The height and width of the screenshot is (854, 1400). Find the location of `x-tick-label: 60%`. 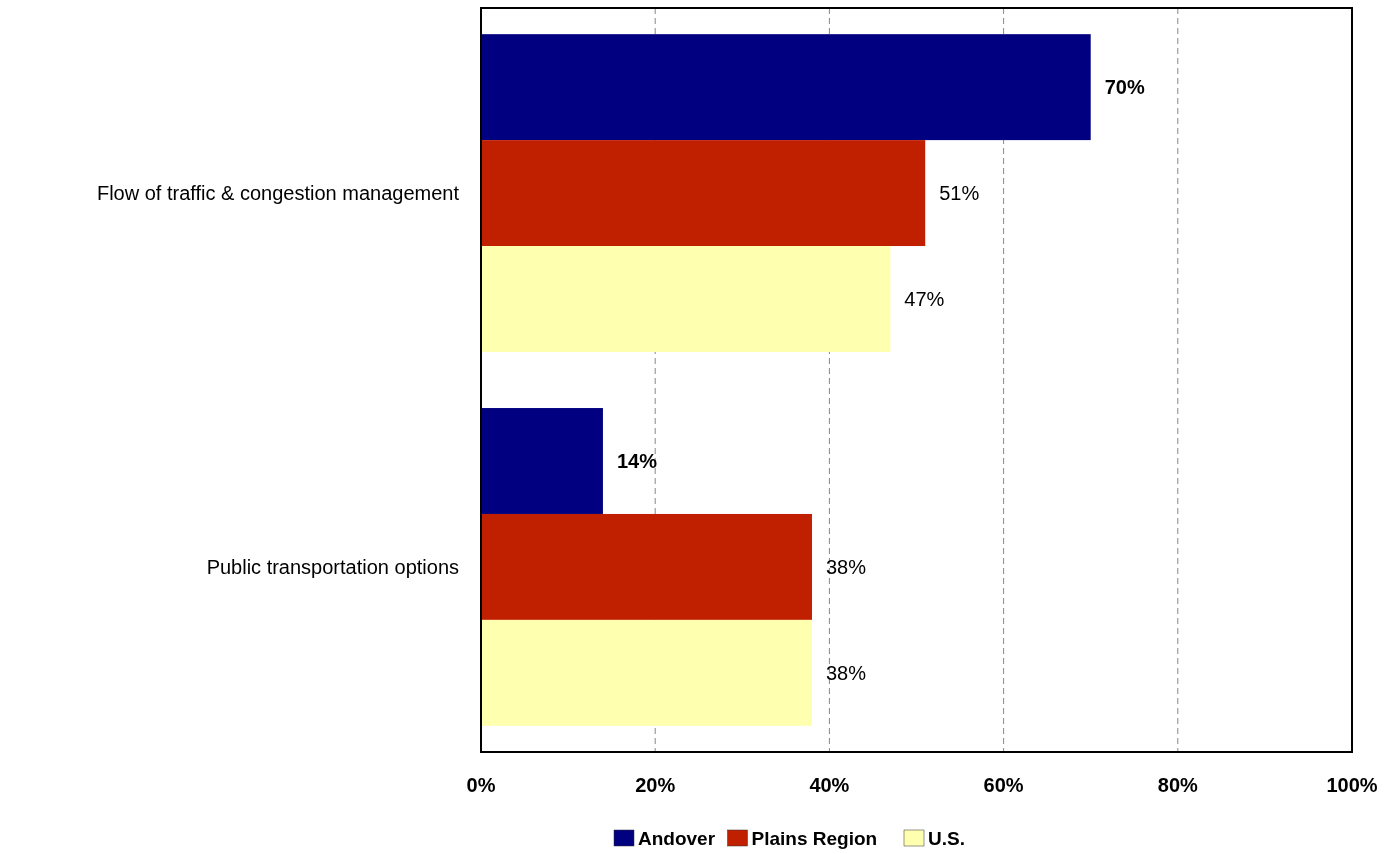

x-tick-label: 60% is located at coordinates (1003, 785).